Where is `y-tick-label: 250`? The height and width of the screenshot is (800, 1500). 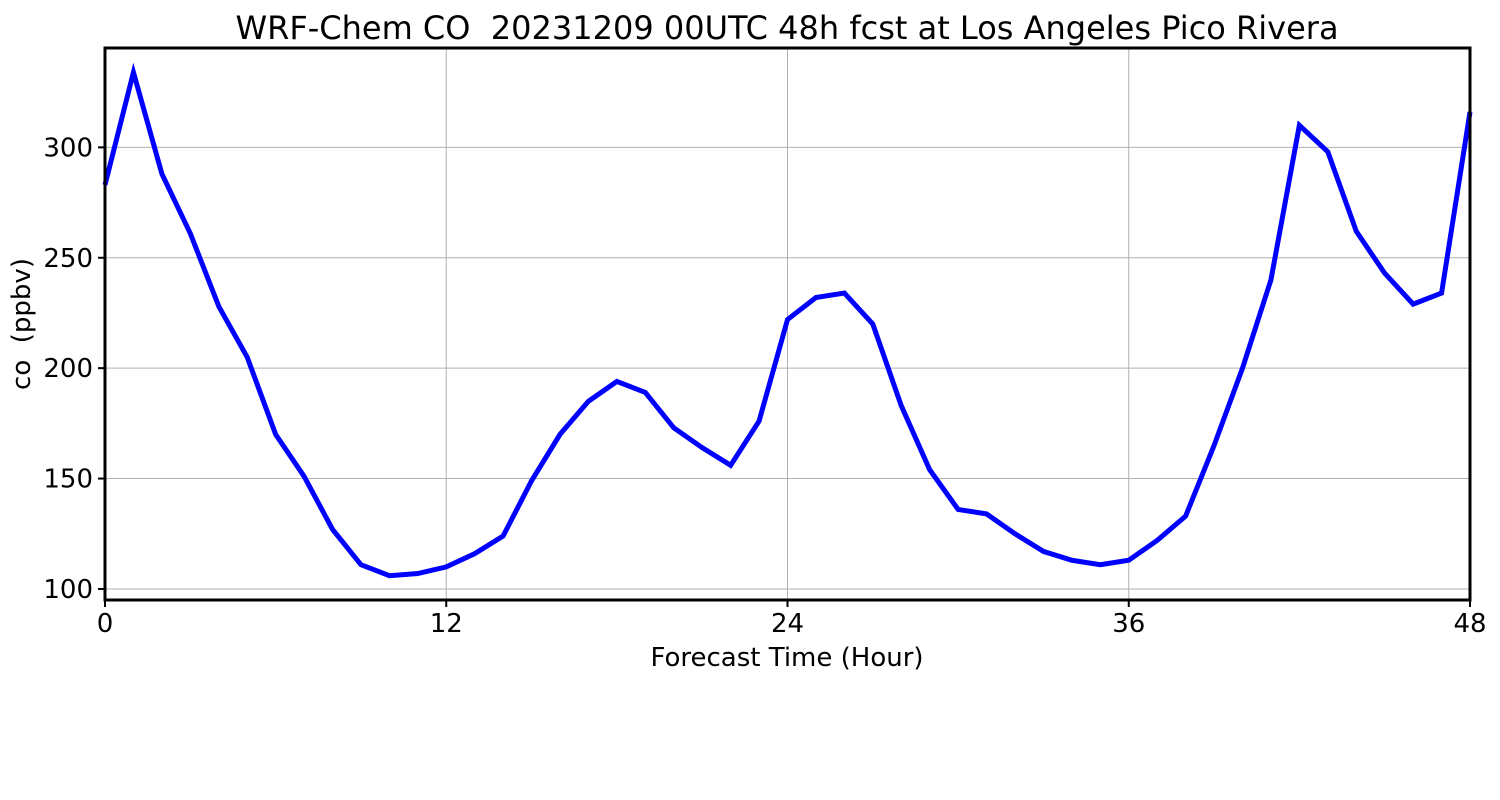 y-tick-label: 250 is located at coordinates (68, 259).